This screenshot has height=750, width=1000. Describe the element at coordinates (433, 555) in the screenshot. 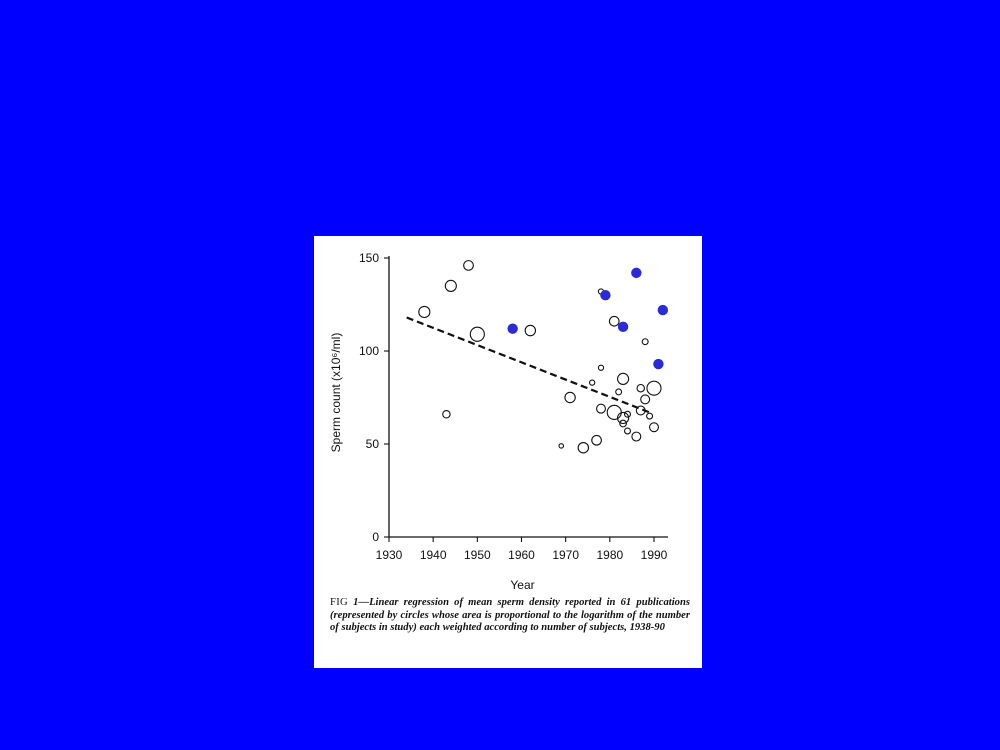

I see `x-tick-label: 1940` at that location.